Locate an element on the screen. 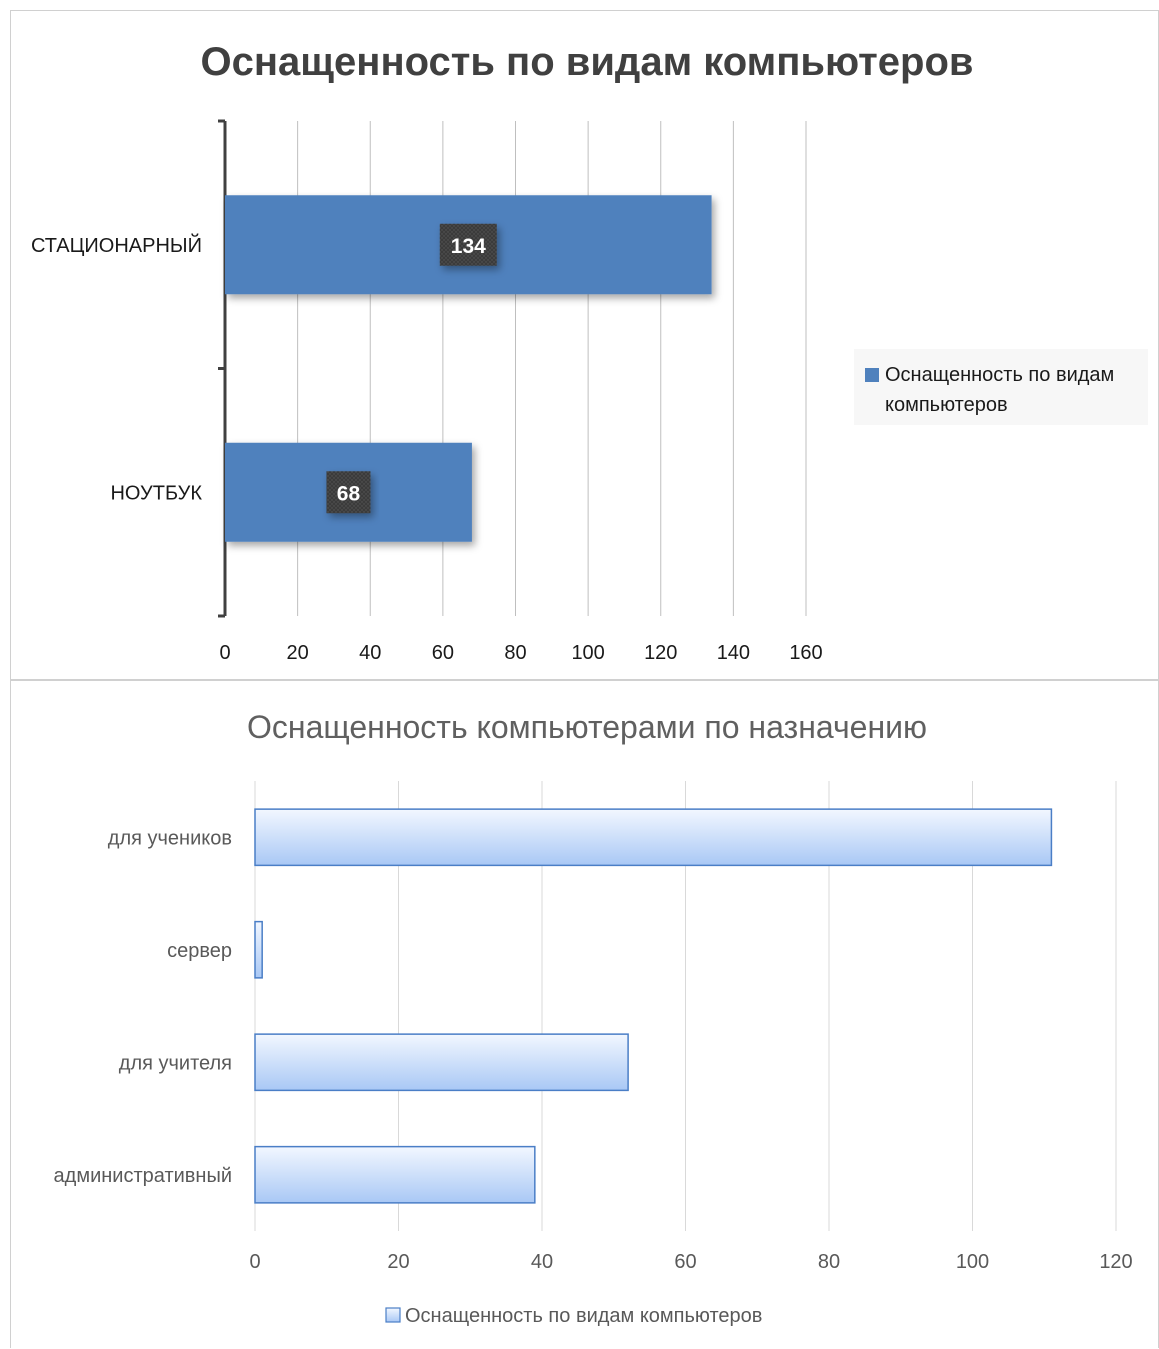 The width and height of the screenshot is (1159, 1349). chart1-x-tick-label: 140 is located at coordinates (733, 653).